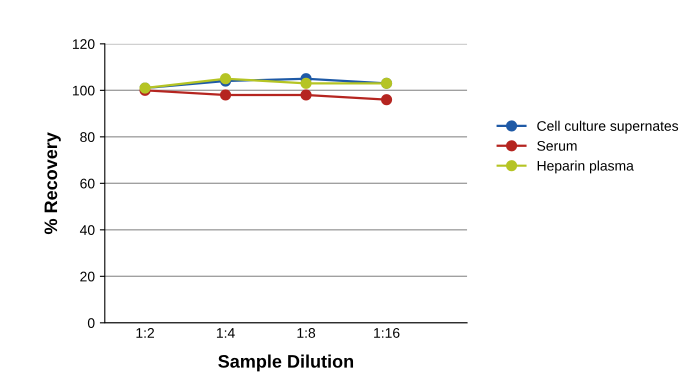 This screenshot has height=388, width=694. I want to click on legend-label: Cell culture supernates, so click(607, 127).